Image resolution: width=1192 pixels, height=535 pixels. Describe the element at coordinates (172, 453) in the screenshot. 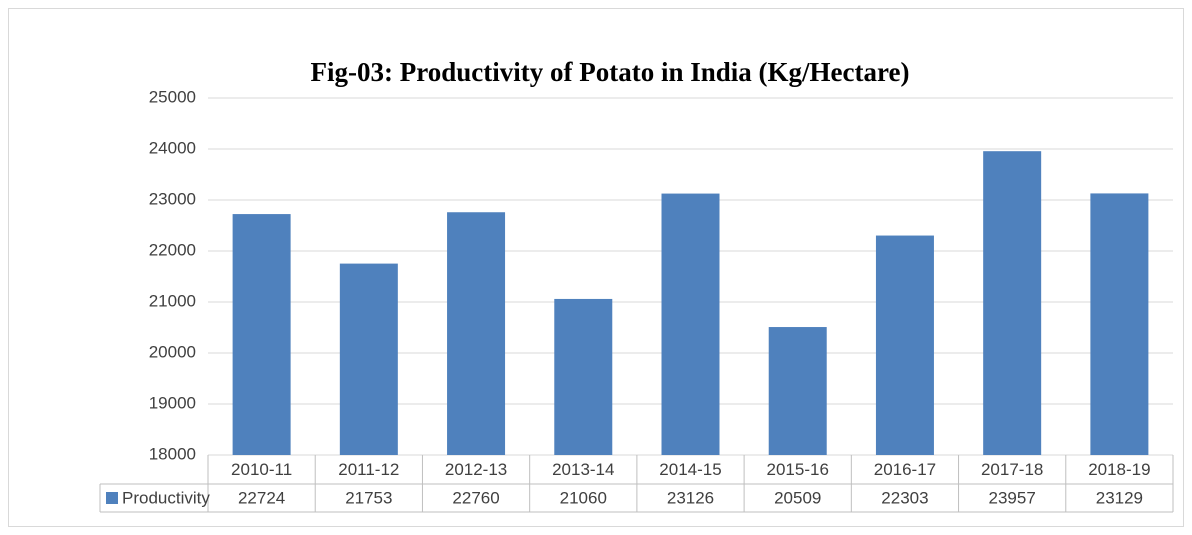

I see `y-tick-label: 18000` at that location.